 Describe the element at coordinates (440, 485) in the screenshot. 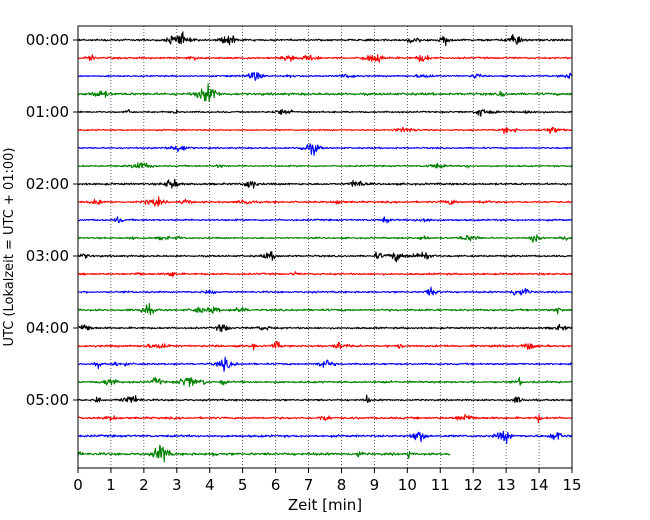

I see `x-tick-label: 11` at that location.